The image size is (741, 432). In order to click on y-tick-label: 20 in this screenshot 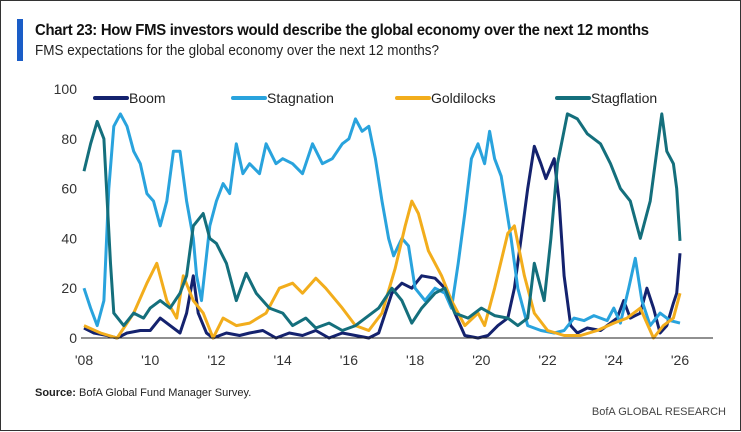, I will do `click(69, 288)`.